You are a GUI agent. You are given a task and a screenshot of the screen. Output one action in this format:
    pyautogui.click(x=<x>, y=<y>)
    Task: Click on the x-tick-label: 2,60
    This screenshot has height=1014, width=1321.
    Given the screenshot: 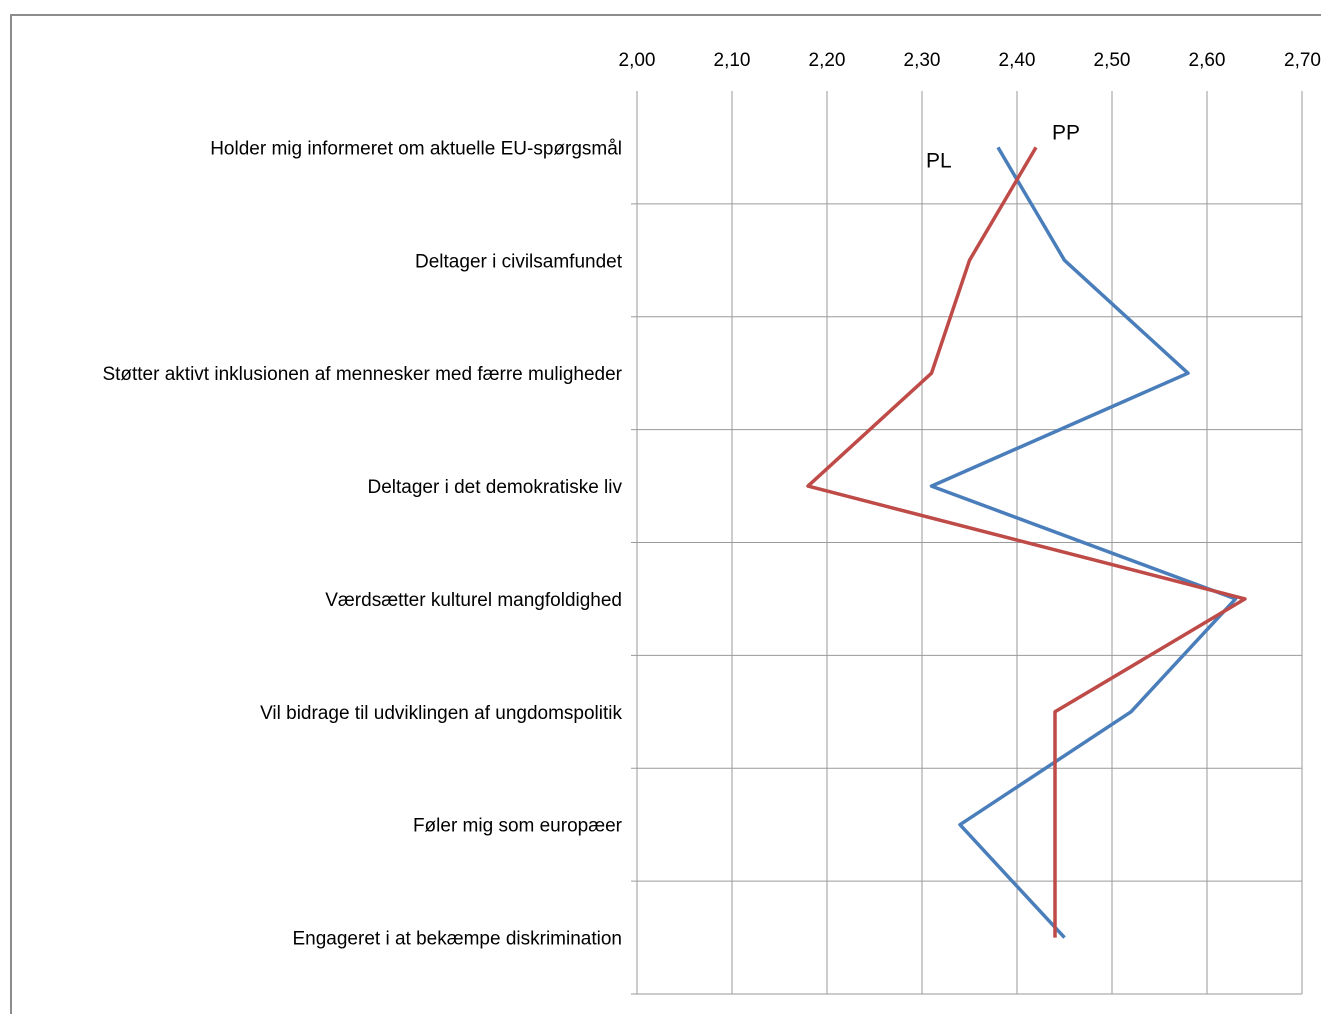 What is the action you would take?
    pyautogui.click(x=1207, y=60)
    